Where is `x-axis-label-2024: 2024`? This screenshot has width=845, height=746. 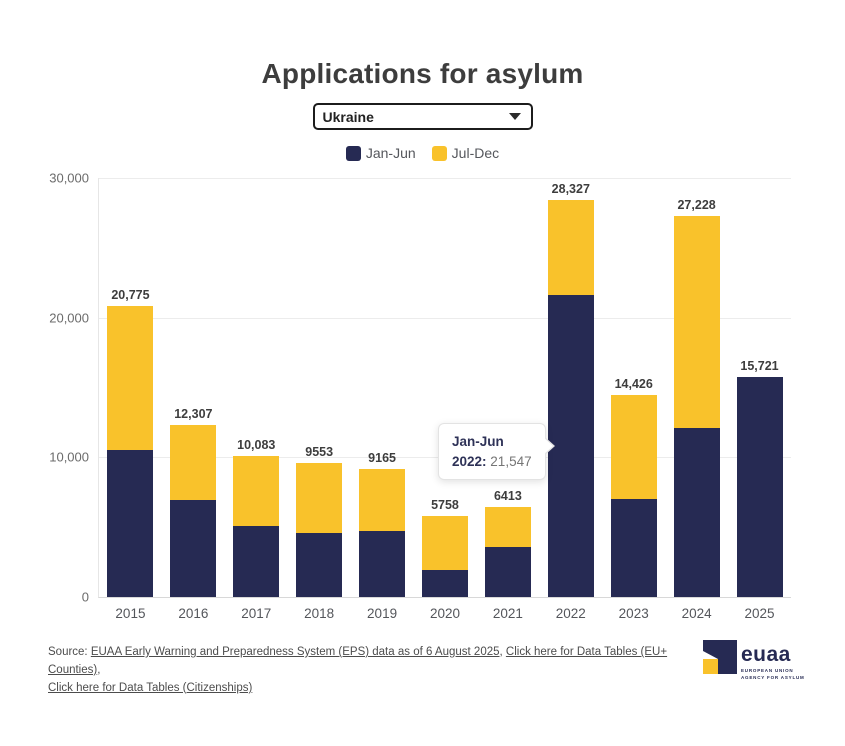 x-axis-label-2024: 2024 is located at coordinates (696, 613).